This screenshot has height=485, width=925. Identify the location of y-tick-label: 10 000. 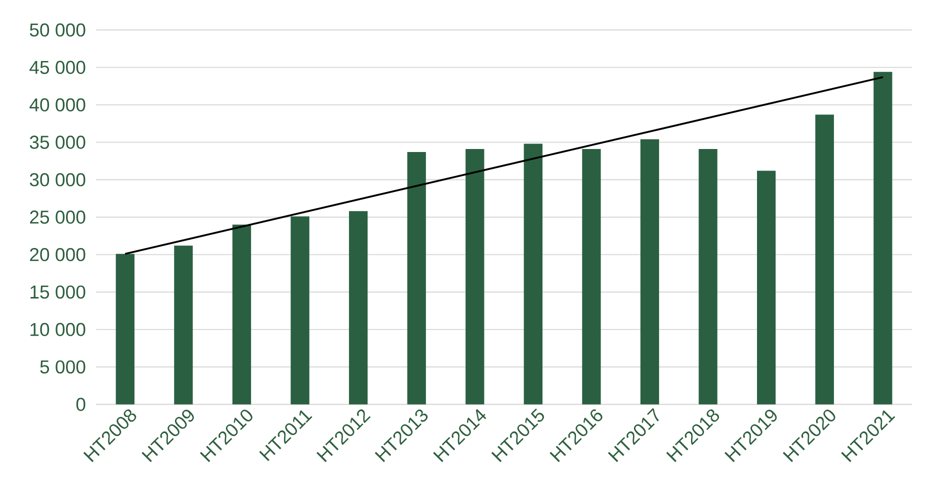
(58, 329).